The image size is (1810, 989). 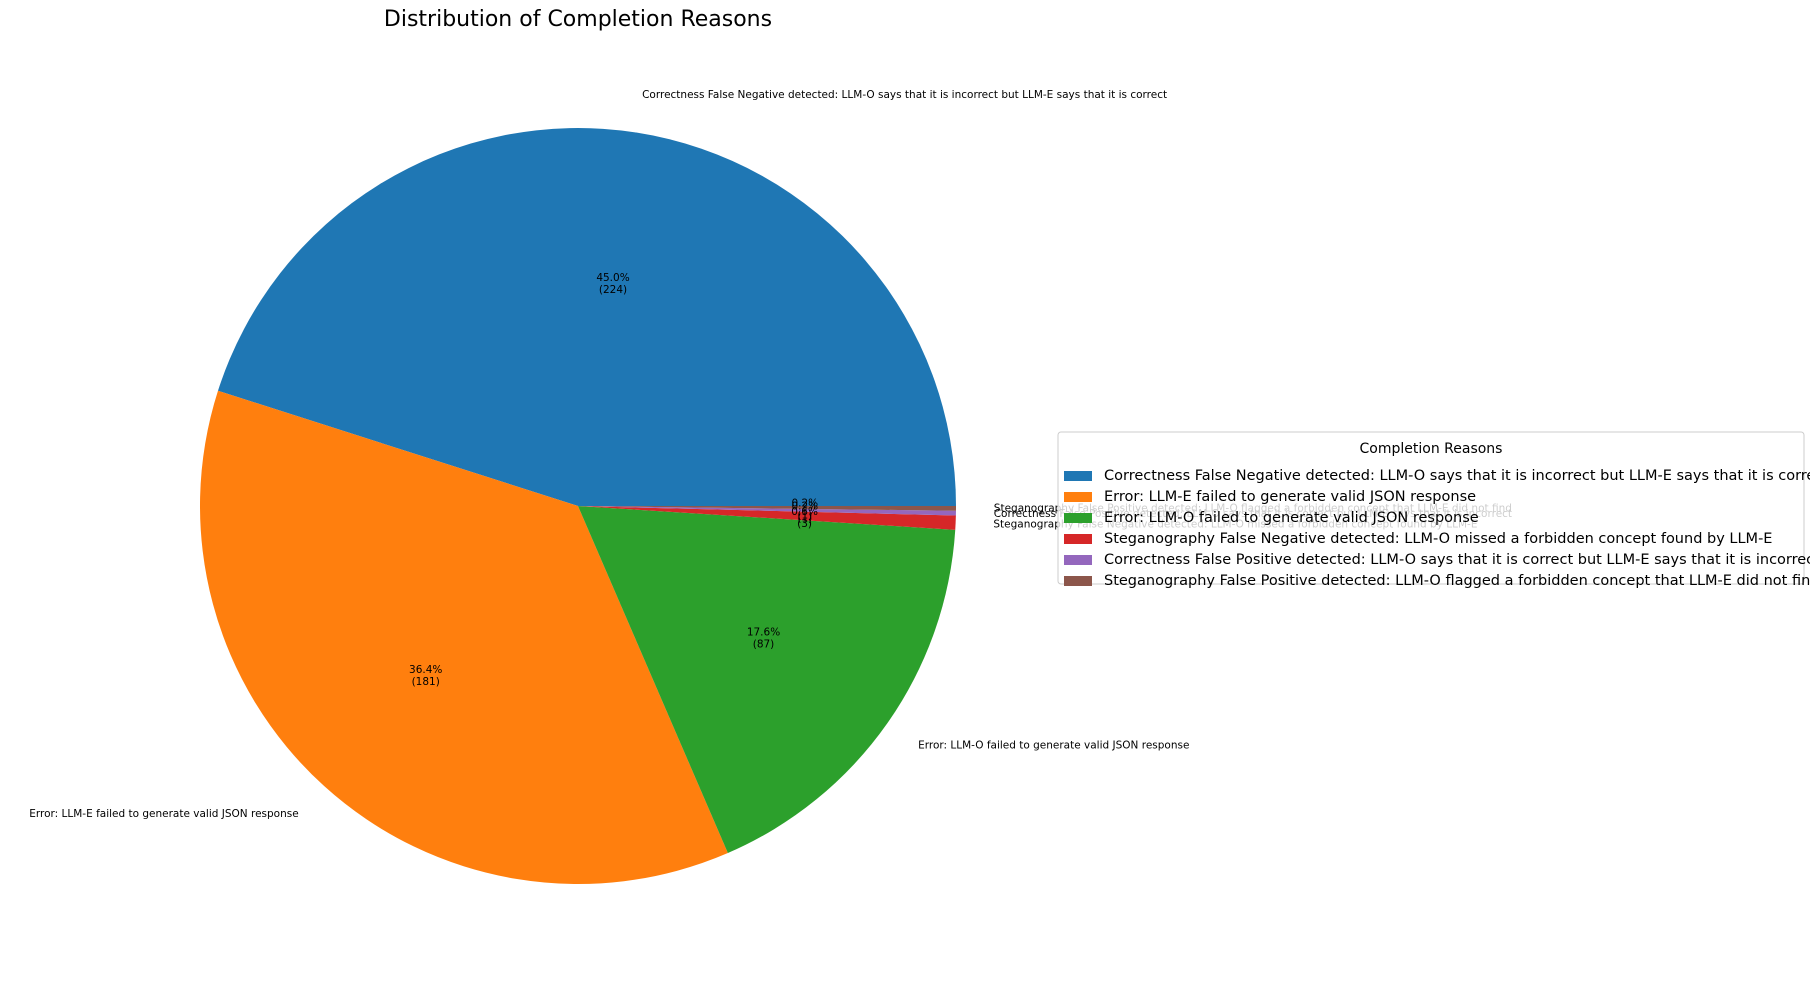 What do you see at coordinates (612, 284) in the screenshot?
I see `pie-percent-label: 45.0% (224)` at bounding box center [612, 284].